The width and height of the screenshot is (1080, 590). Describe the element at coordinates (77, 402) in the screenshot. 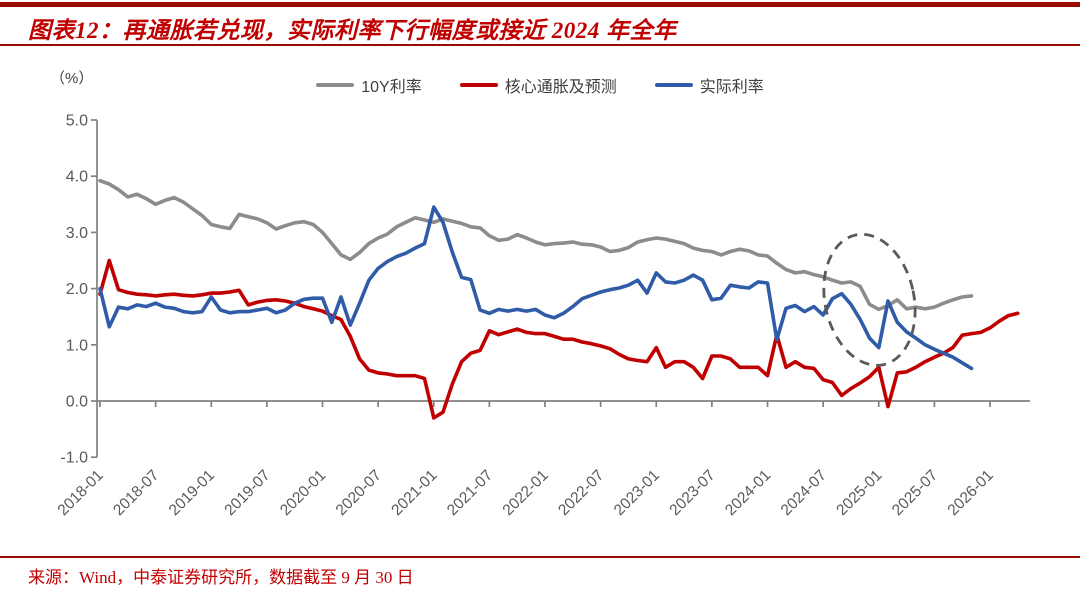

I see `svg-text: 0.0` at that location.